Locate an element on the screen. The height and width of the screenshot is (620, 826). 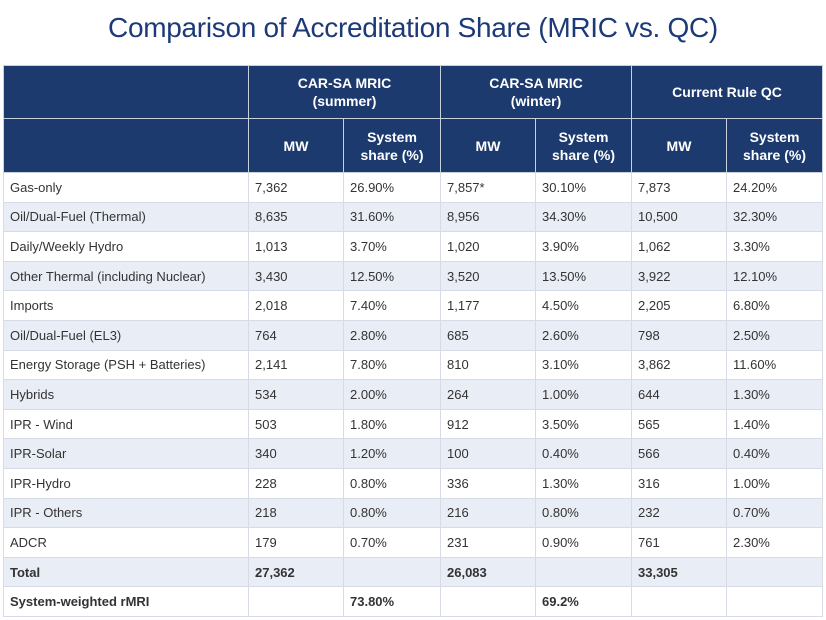
row-label: IPR - Wind is located at coordinates (126, 424).